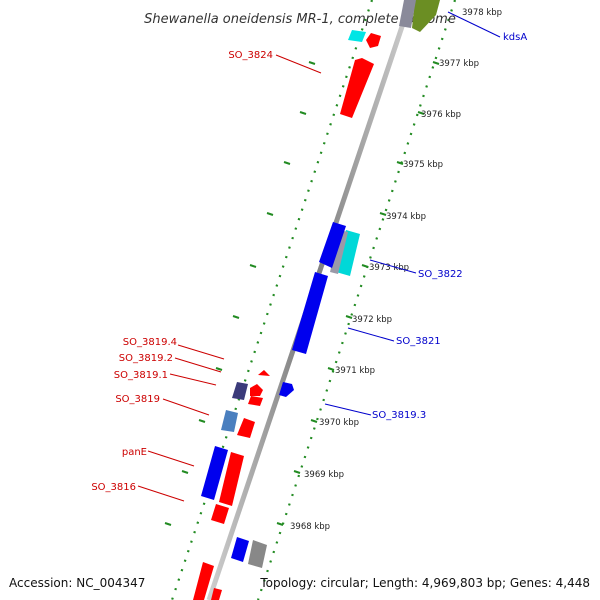  I want to click on gene-so3824, so click(357, 88).